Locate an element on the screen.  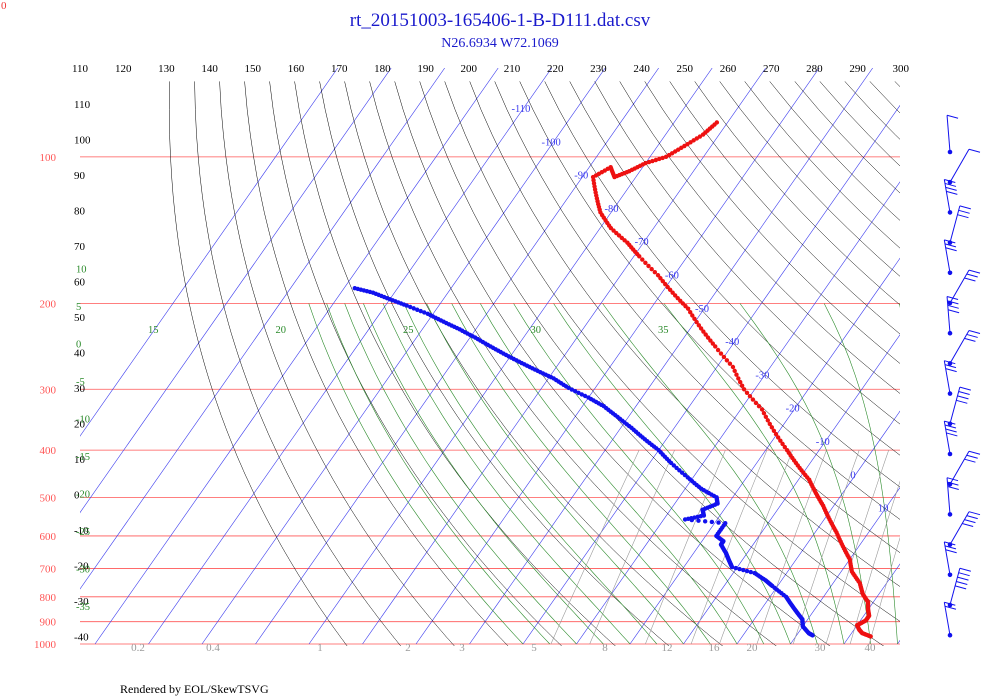
theta-left-label: 30 is located at coordinates (80, 389).